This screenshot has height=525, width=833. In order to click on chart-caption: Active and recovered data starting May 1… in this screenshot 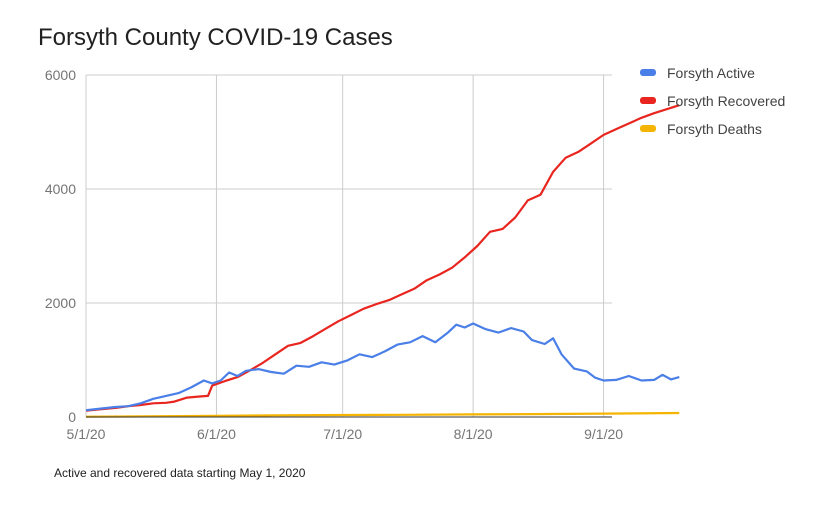, I will do `click(180, 473)`.